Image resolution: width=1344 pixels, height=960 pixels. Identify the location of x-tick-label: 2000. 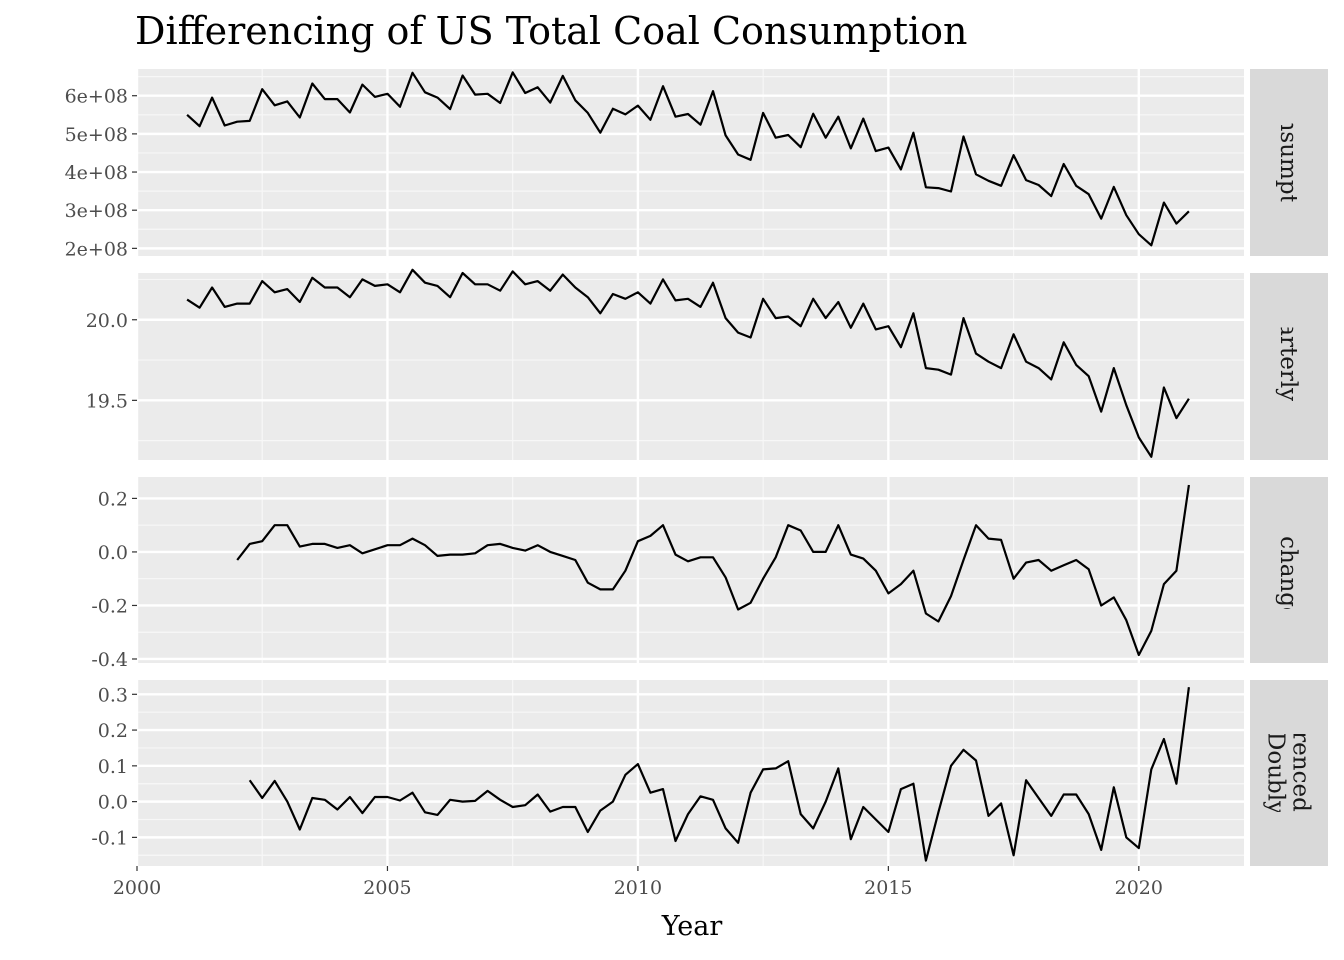
(137, 888).